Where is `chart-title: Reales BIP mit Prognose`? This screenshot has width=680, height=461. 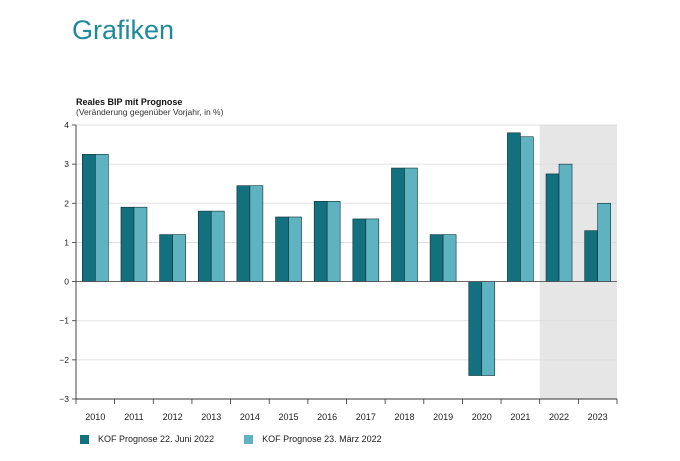
chart-title: Reales BIP mit Prognose is located at coordinates (129, 102).